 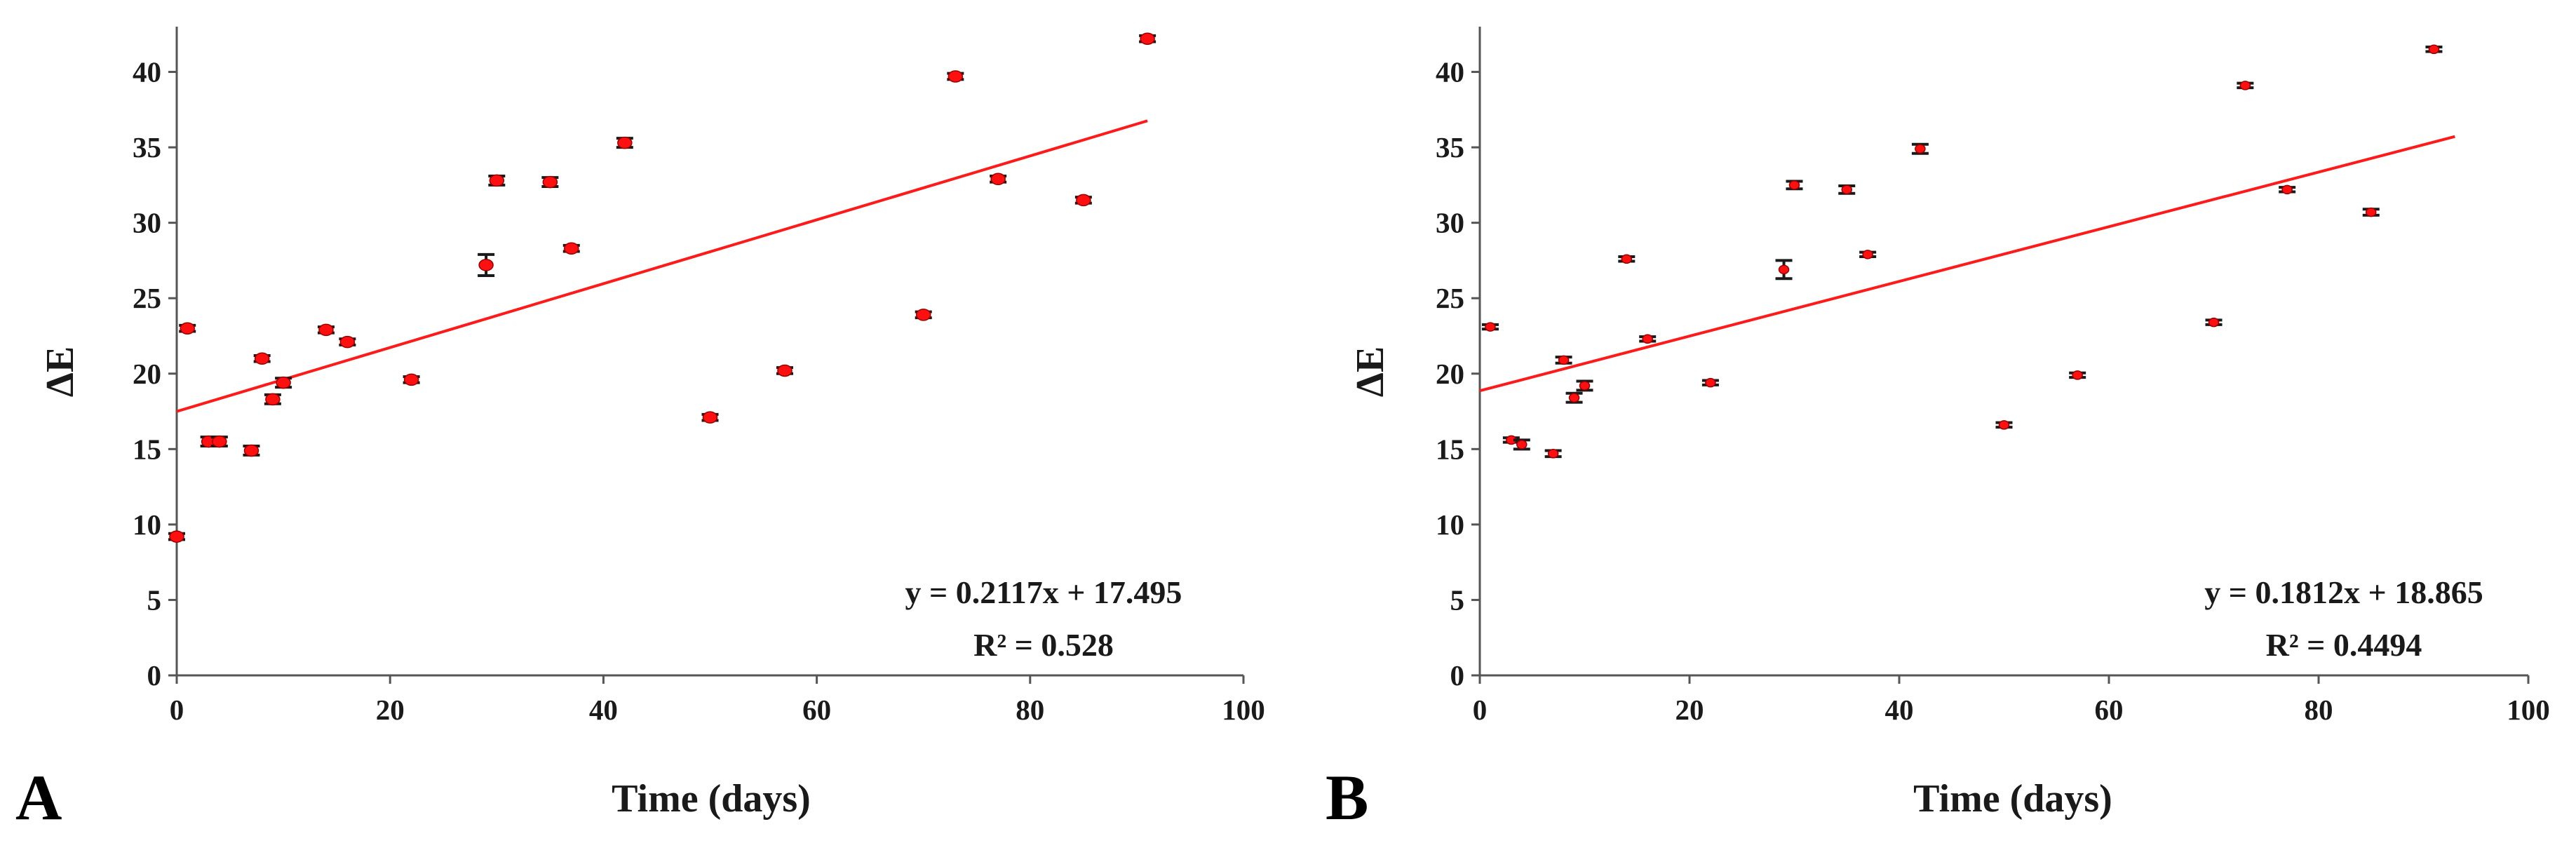 I want to click on x-axis-title-b: Time (days), so click(x=2012, y=799).